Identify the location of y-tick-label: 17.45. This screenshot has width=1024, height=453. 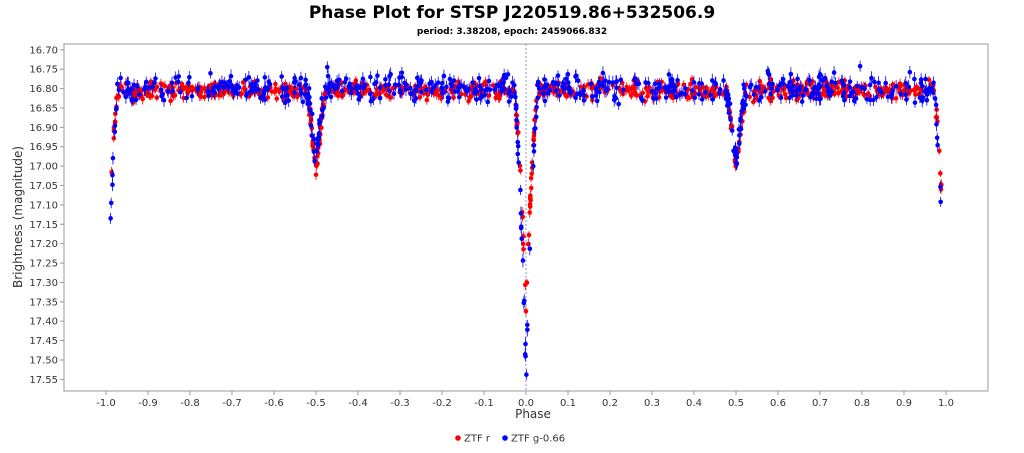
(43, 341).